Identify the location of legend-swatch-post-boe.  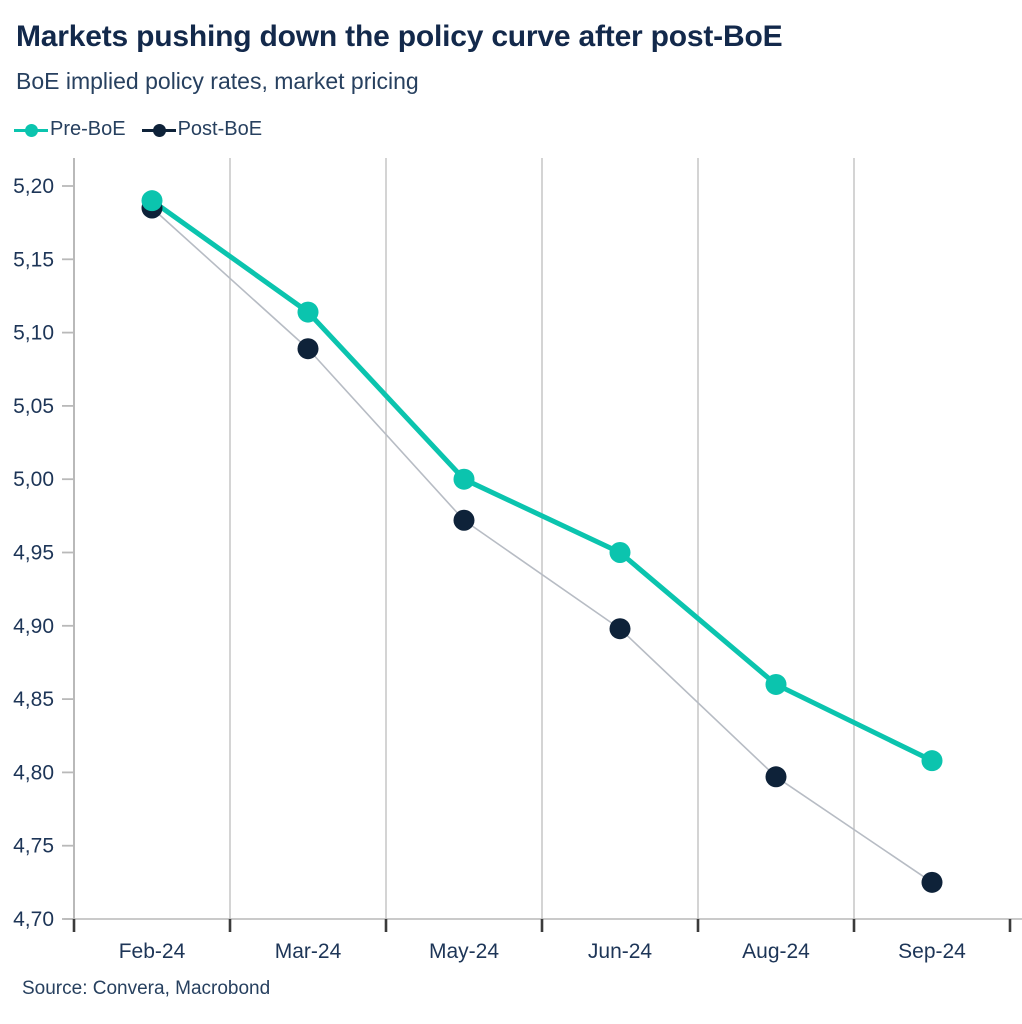
(158, 130).